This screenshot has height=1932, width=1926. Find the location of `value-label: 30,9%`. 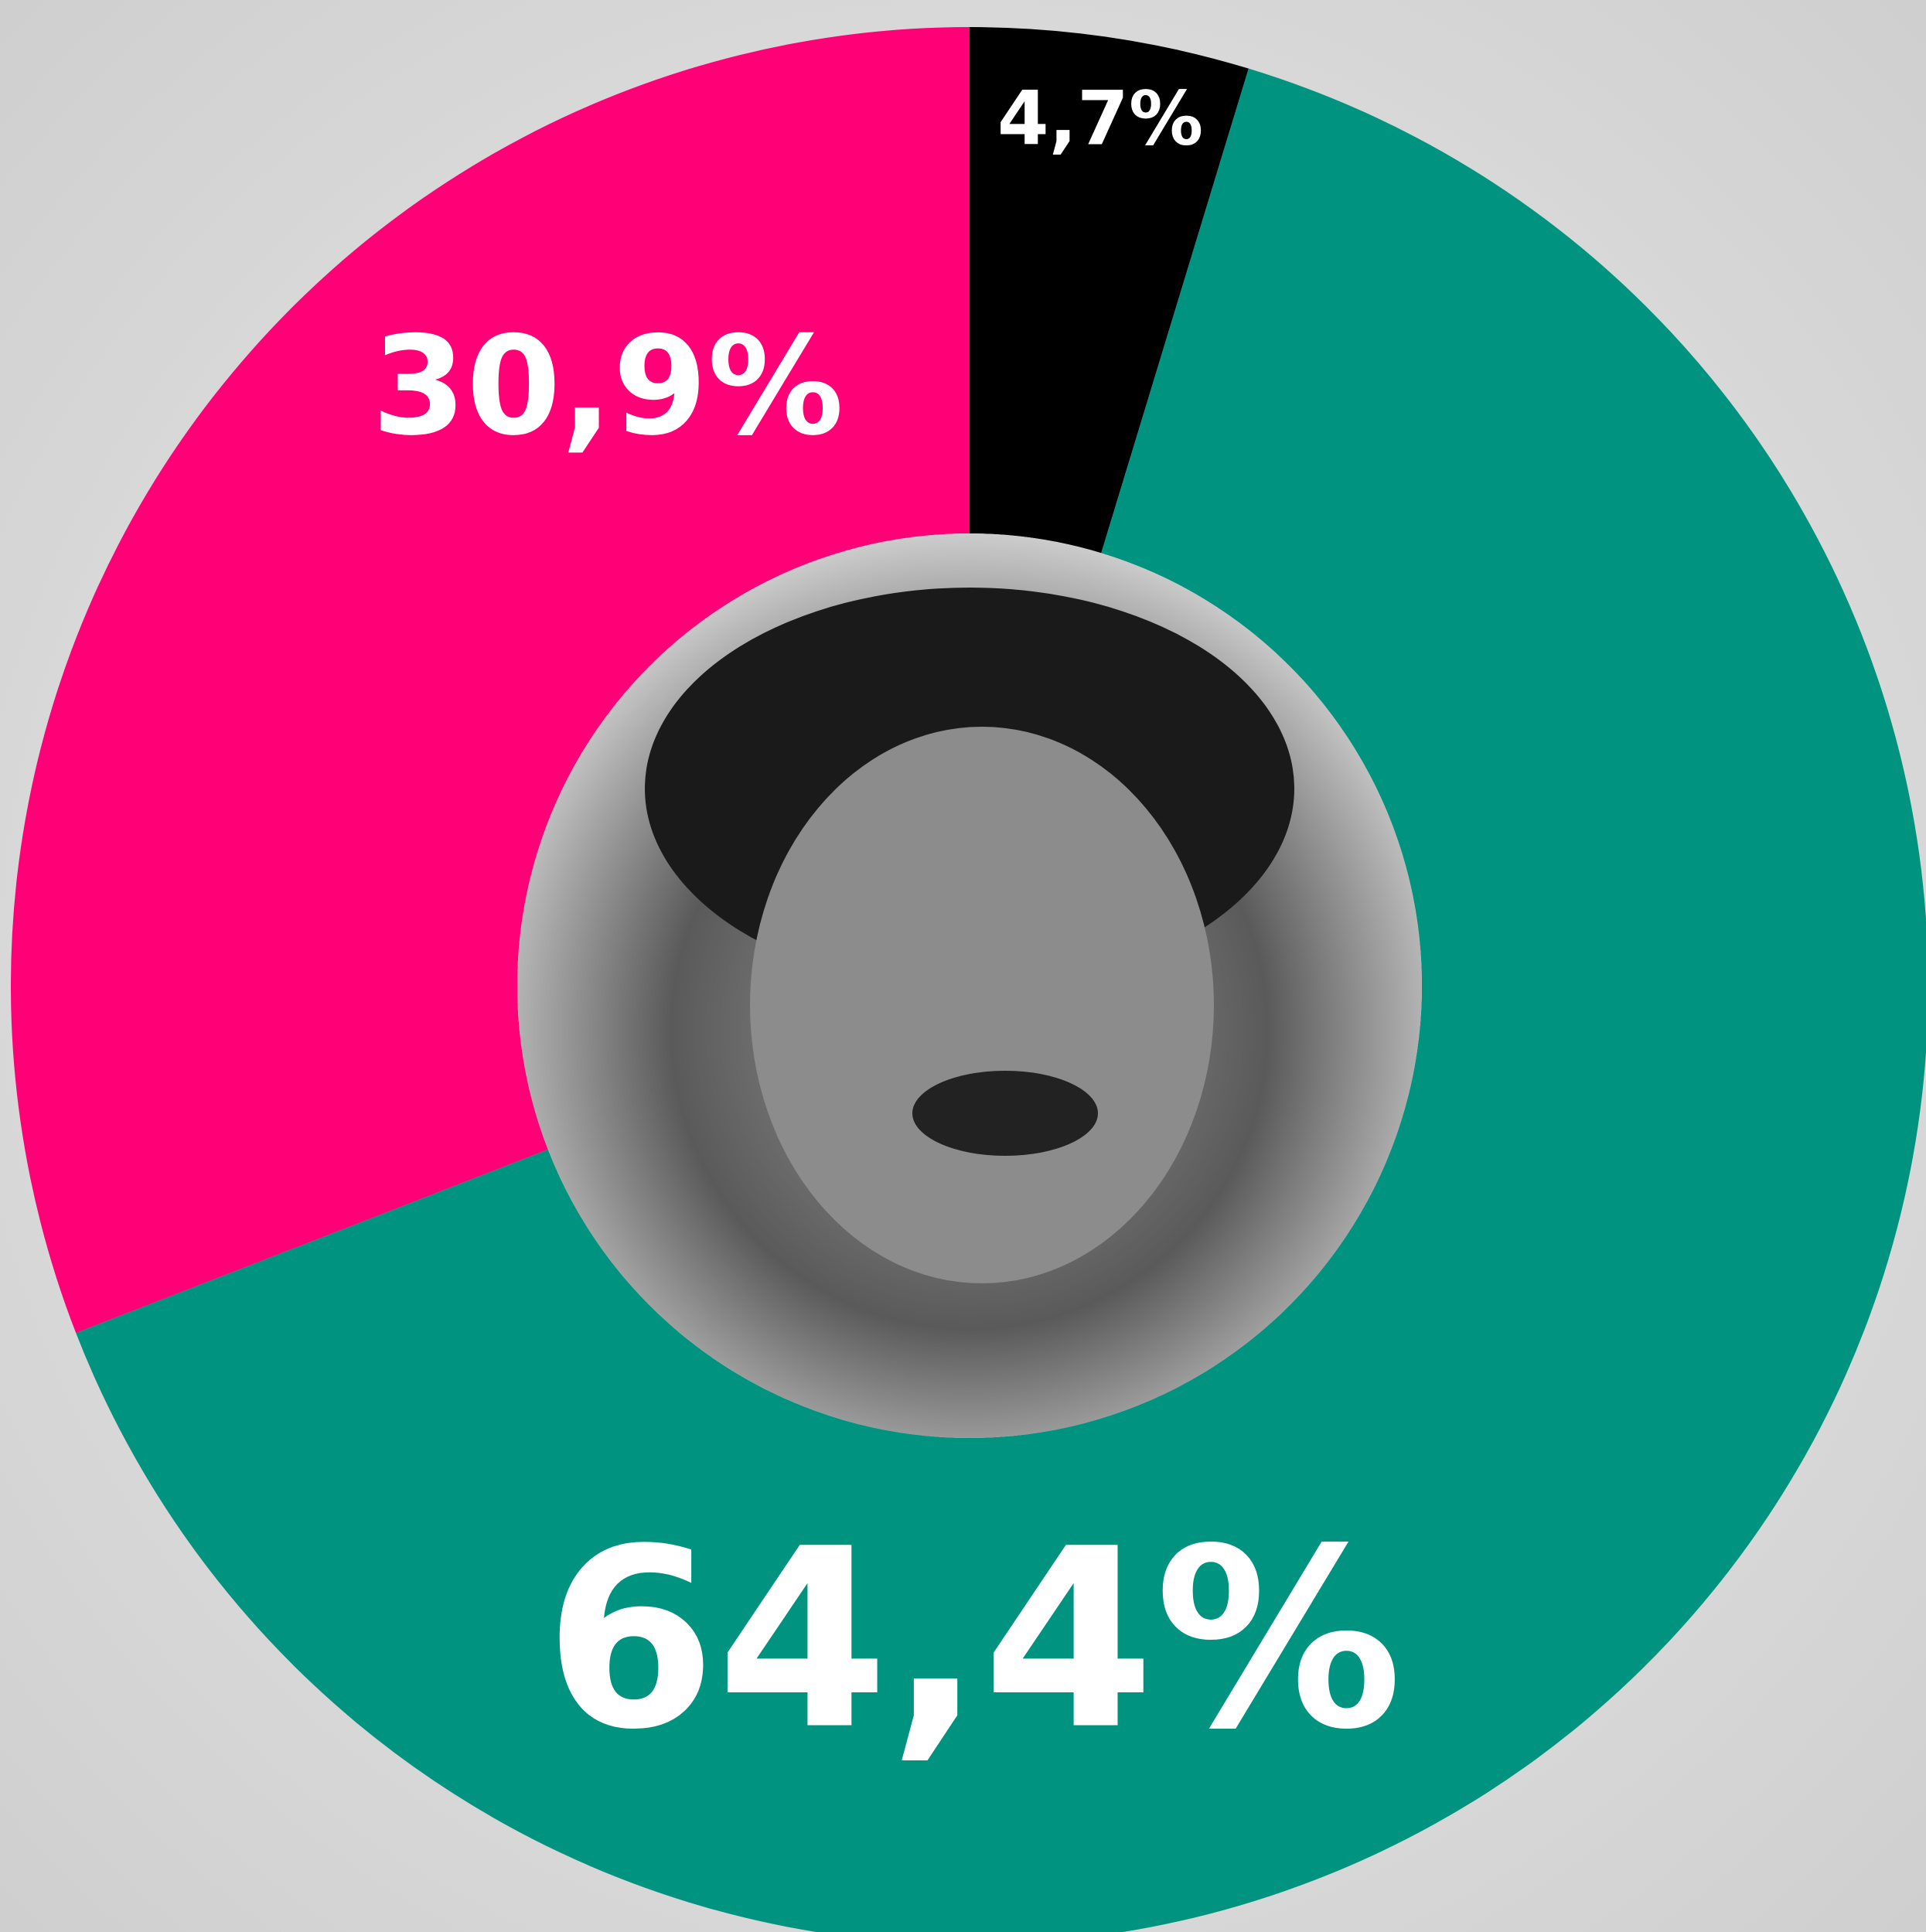

value-label: 30,9% is located at coordinates (608, 386).